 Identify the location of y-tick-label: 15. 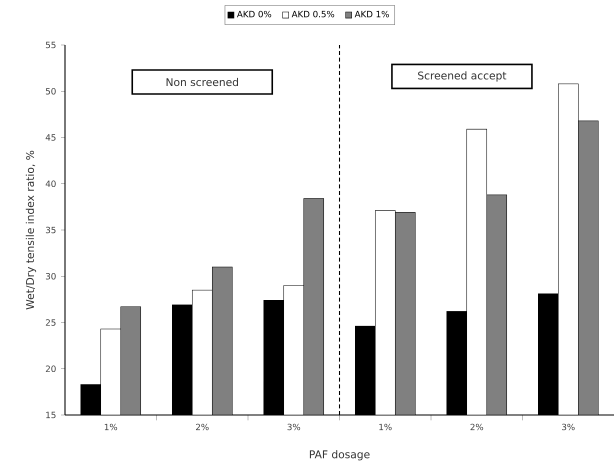
(51, 415).